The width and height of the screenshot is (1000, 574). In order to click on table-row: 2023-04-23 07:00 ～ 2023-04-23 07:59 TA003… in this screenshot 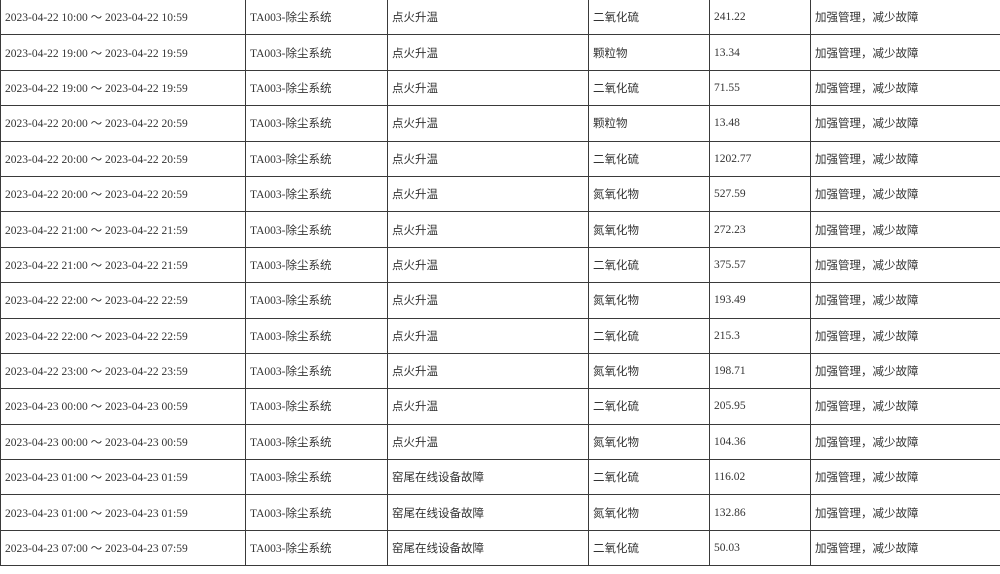, I will do `click(500, 548)`.